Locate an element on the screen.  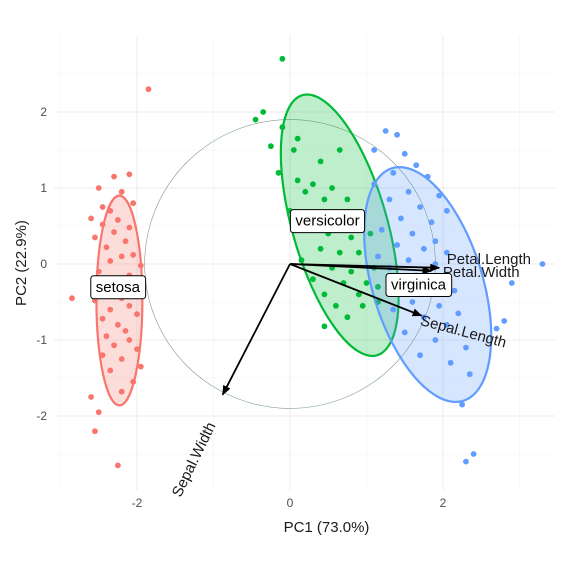
versicolor-label-text: versicolor is located at coordinates (327, 221).